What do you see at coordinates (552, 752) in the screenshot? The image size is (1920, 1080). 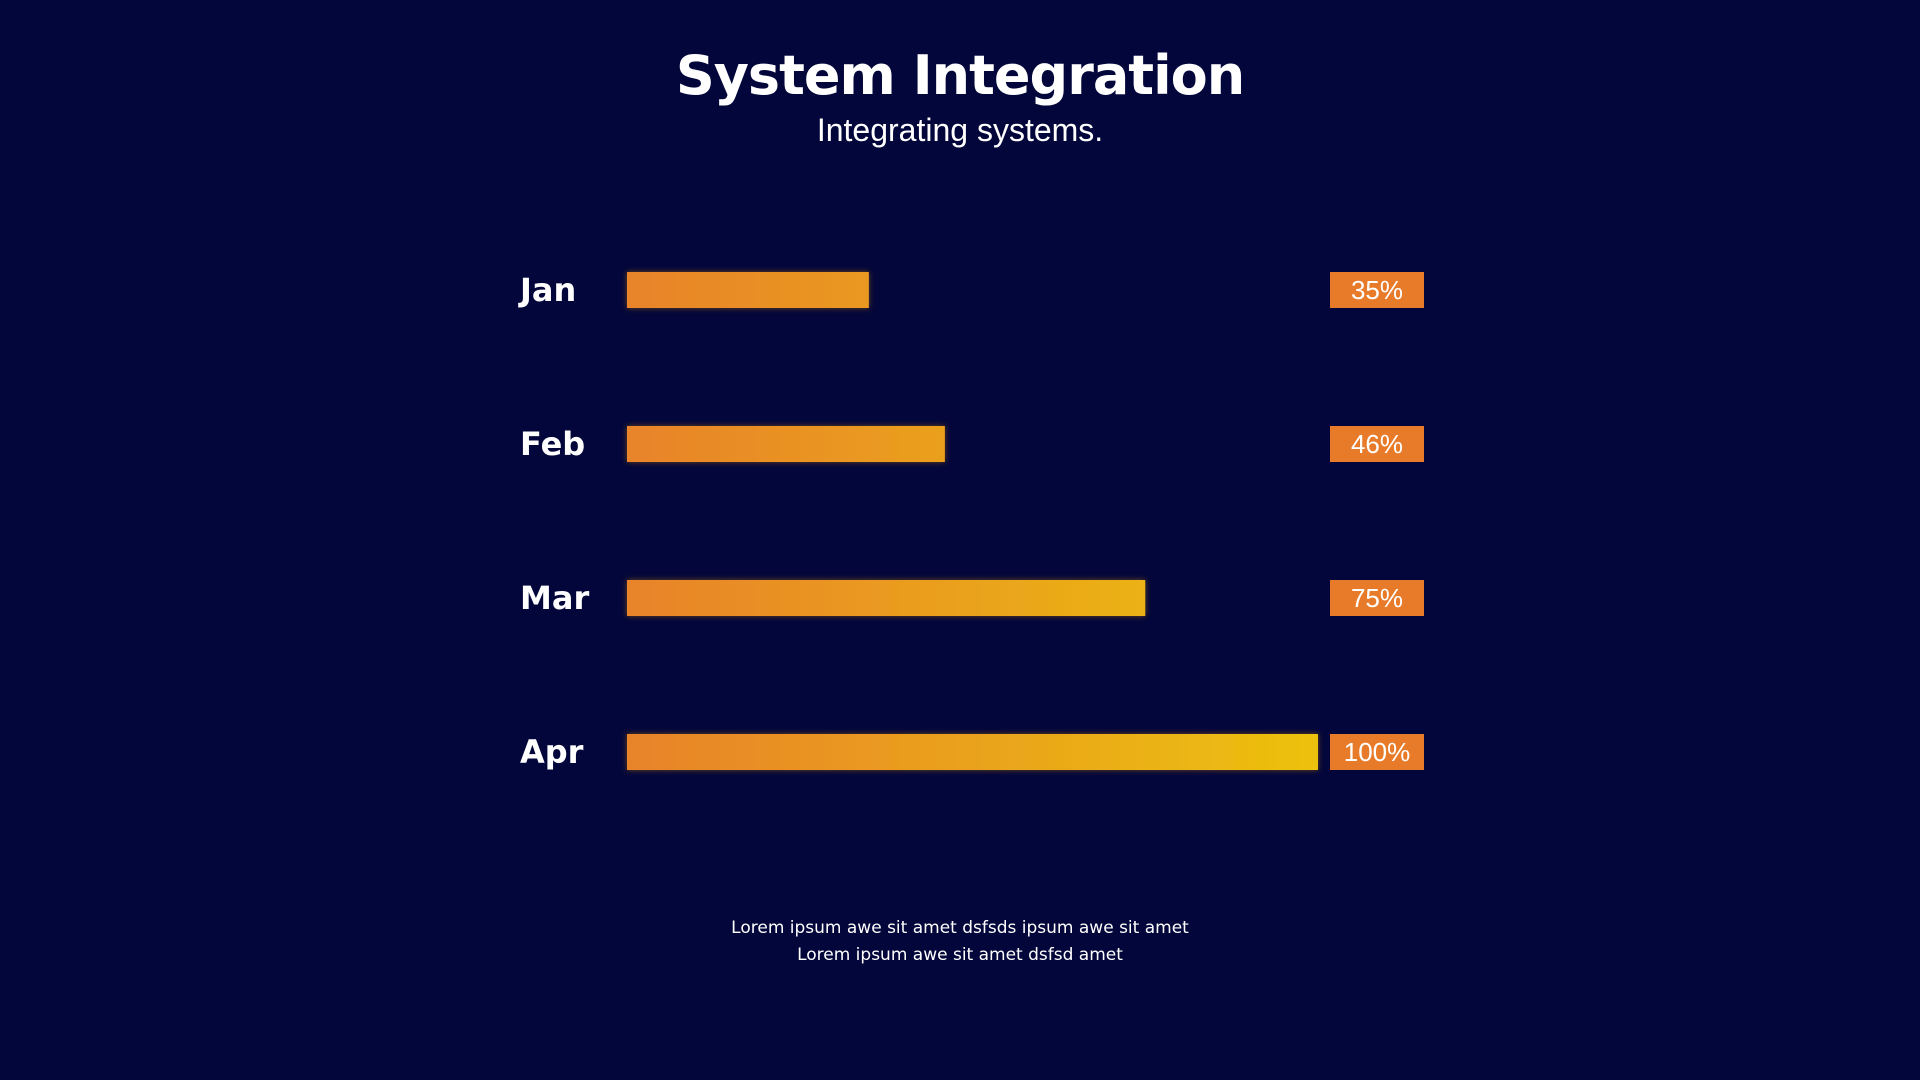 I see `category-label: Apr` at bounding box center [552, 752].